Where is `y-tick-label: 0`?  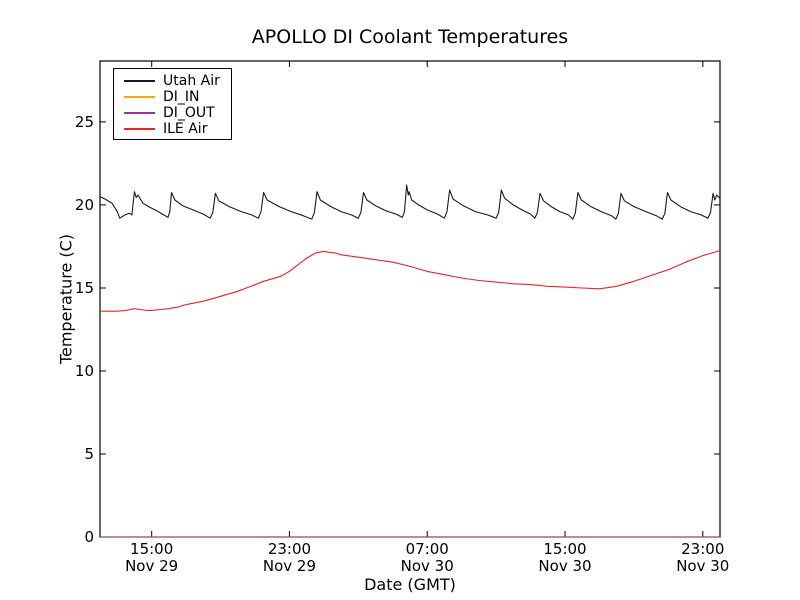 y-tick-label: 0 is located at coordinates (89, 537).